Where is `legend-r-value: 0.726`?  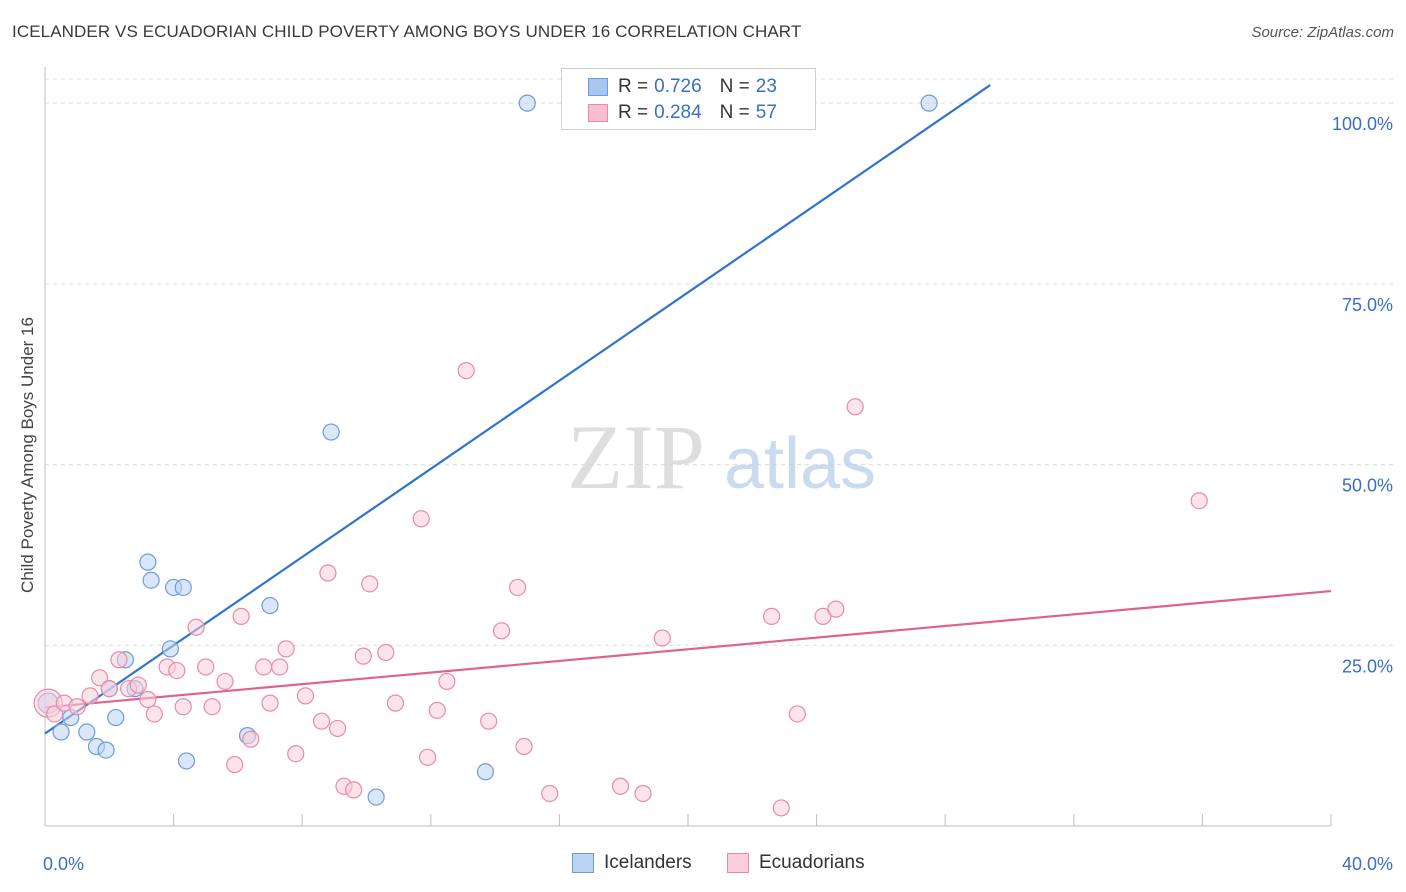
legend-r-value: 0.726 is located at coordinates (678, 86).